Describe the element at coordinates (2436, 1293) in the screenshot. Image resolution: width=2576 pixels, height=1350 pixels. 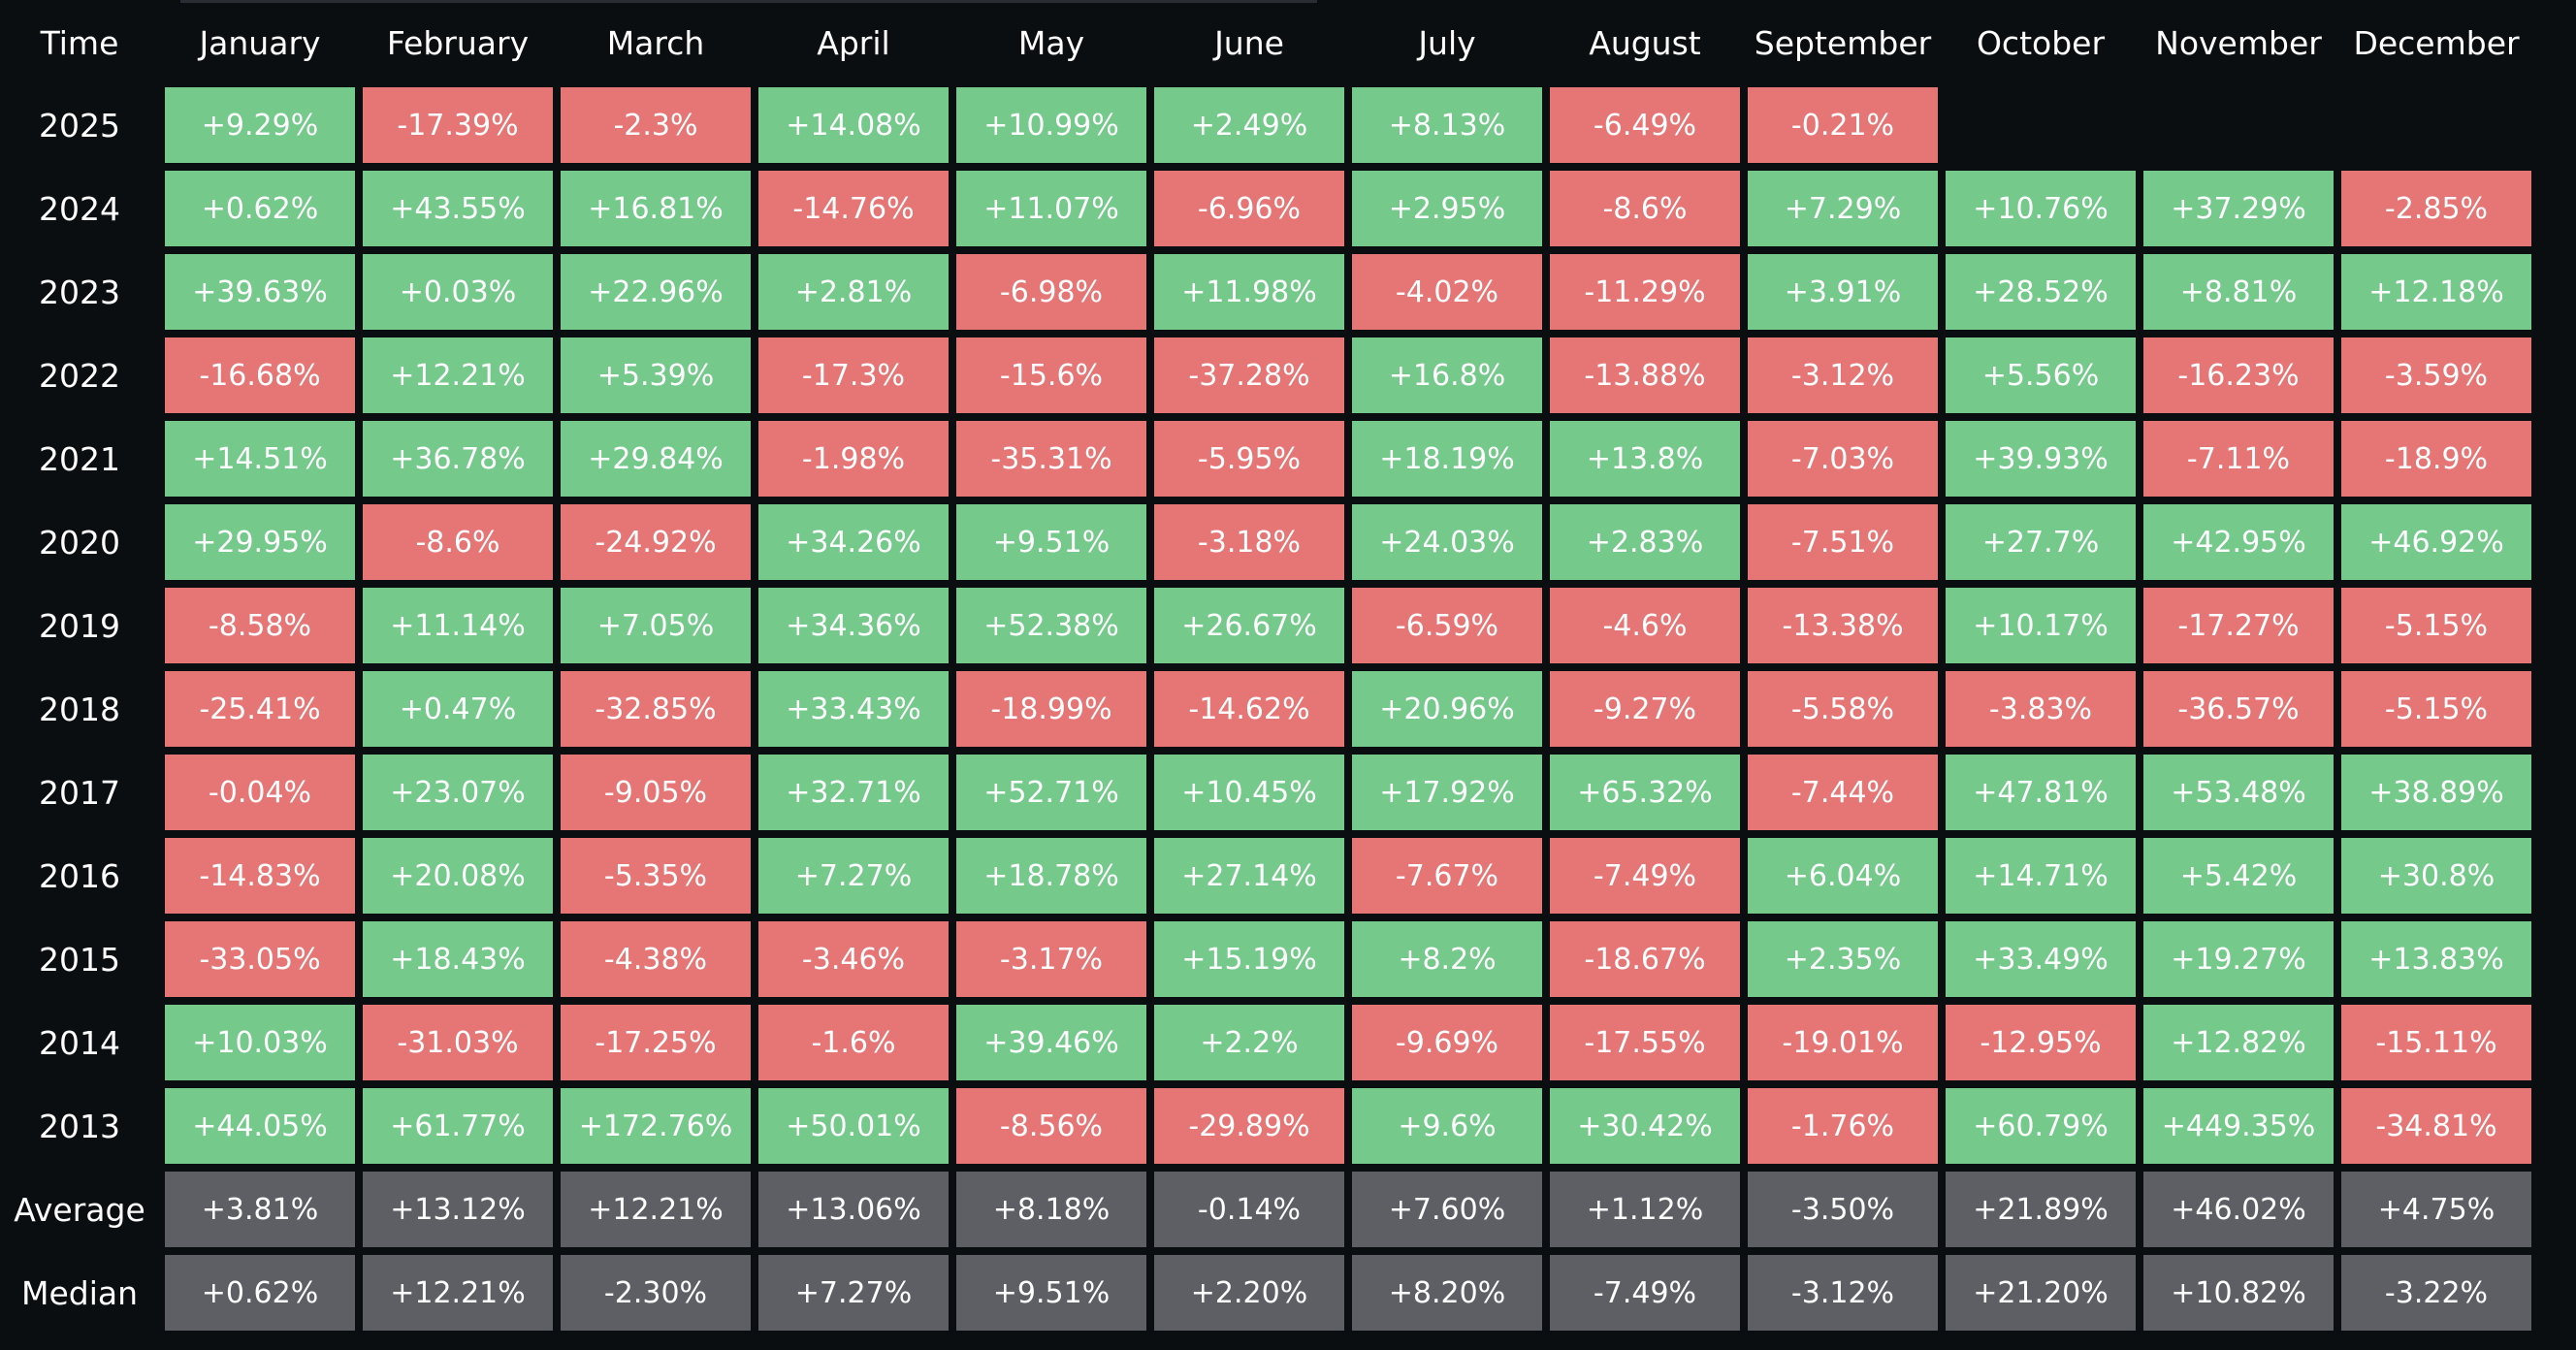
I see `cell-median-december: -3.22%` at that location.